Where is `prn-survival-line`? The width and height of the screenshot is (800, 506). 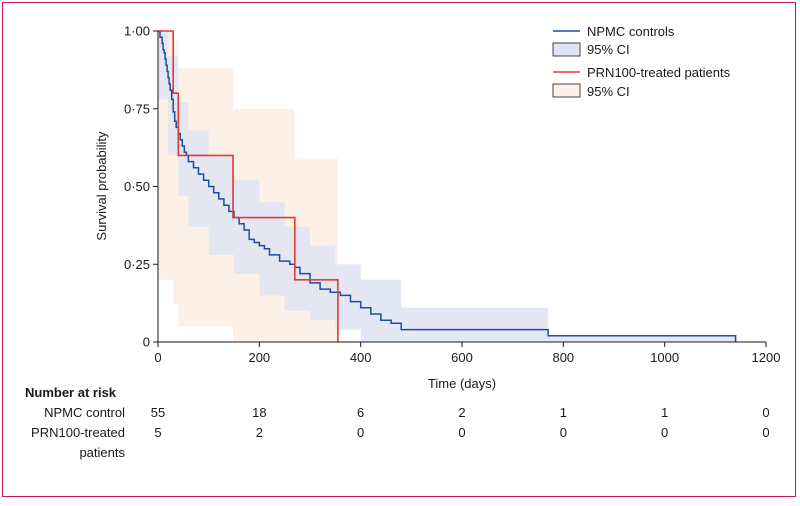 prn-survival-line is located at coordinates (248, 186).